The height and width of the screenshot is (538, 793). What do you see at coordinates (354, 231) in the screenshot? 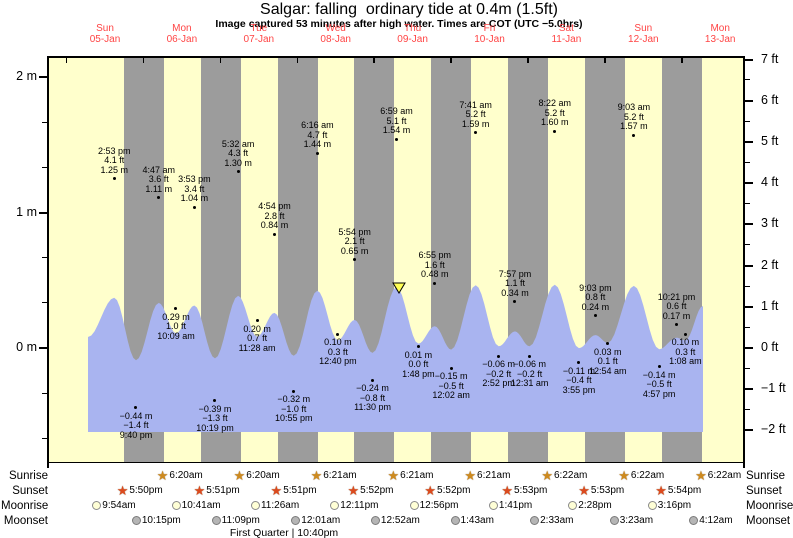
I see `tide-annotation-line: 5:54 pm` at bounding box center [354, 231].